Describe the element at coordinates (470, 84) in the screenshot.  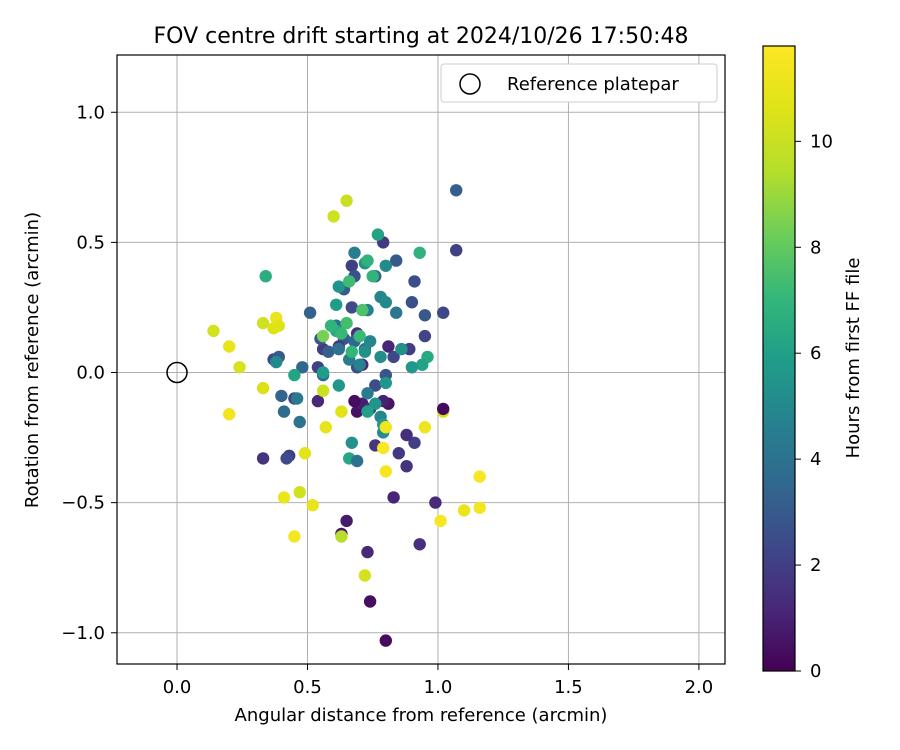
I see `legend-marker-reference` at that location.